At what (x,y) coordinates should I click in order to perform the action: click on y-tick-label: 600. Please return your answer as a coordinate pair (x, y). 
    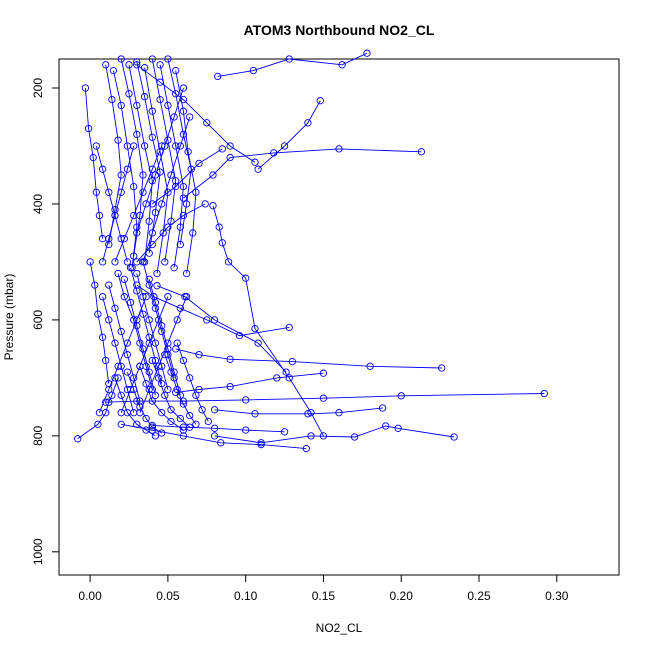
    Looking at the image, I should click on (38, 320).